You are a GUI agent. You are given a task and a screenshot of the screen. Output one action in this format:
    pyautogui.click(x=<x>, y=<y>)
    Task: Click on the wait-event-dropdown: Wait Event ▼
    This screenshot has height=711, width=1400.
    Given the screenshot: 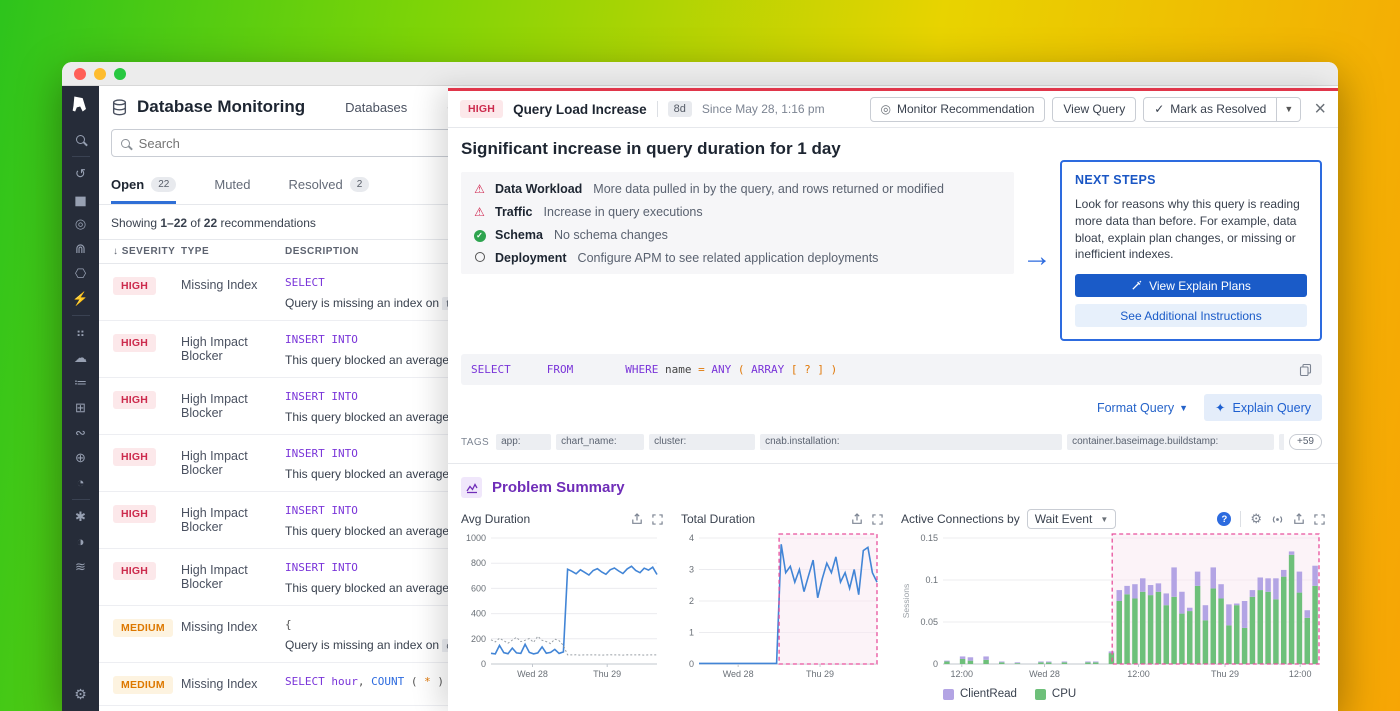 What is the action you would take?
    pyautogui.click(x=1071, y=519)
    